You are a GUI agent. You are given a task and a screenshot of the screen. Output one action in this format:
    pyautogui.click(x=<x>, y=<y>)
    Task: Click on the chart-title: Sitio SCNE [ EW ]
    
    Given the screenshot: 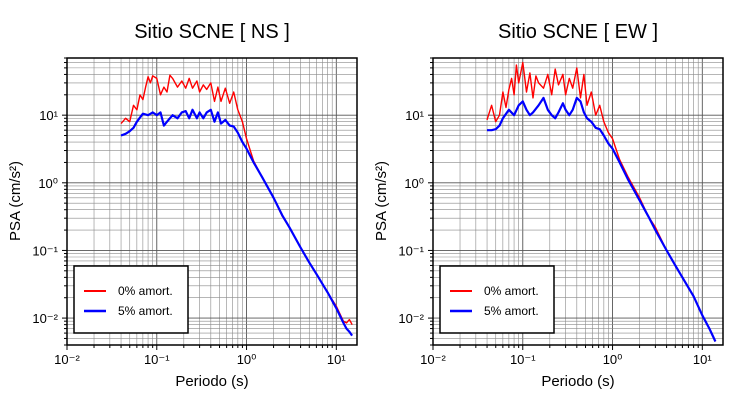 What is the action you would take?
    pyautogui.click(x=578, y=32)
    